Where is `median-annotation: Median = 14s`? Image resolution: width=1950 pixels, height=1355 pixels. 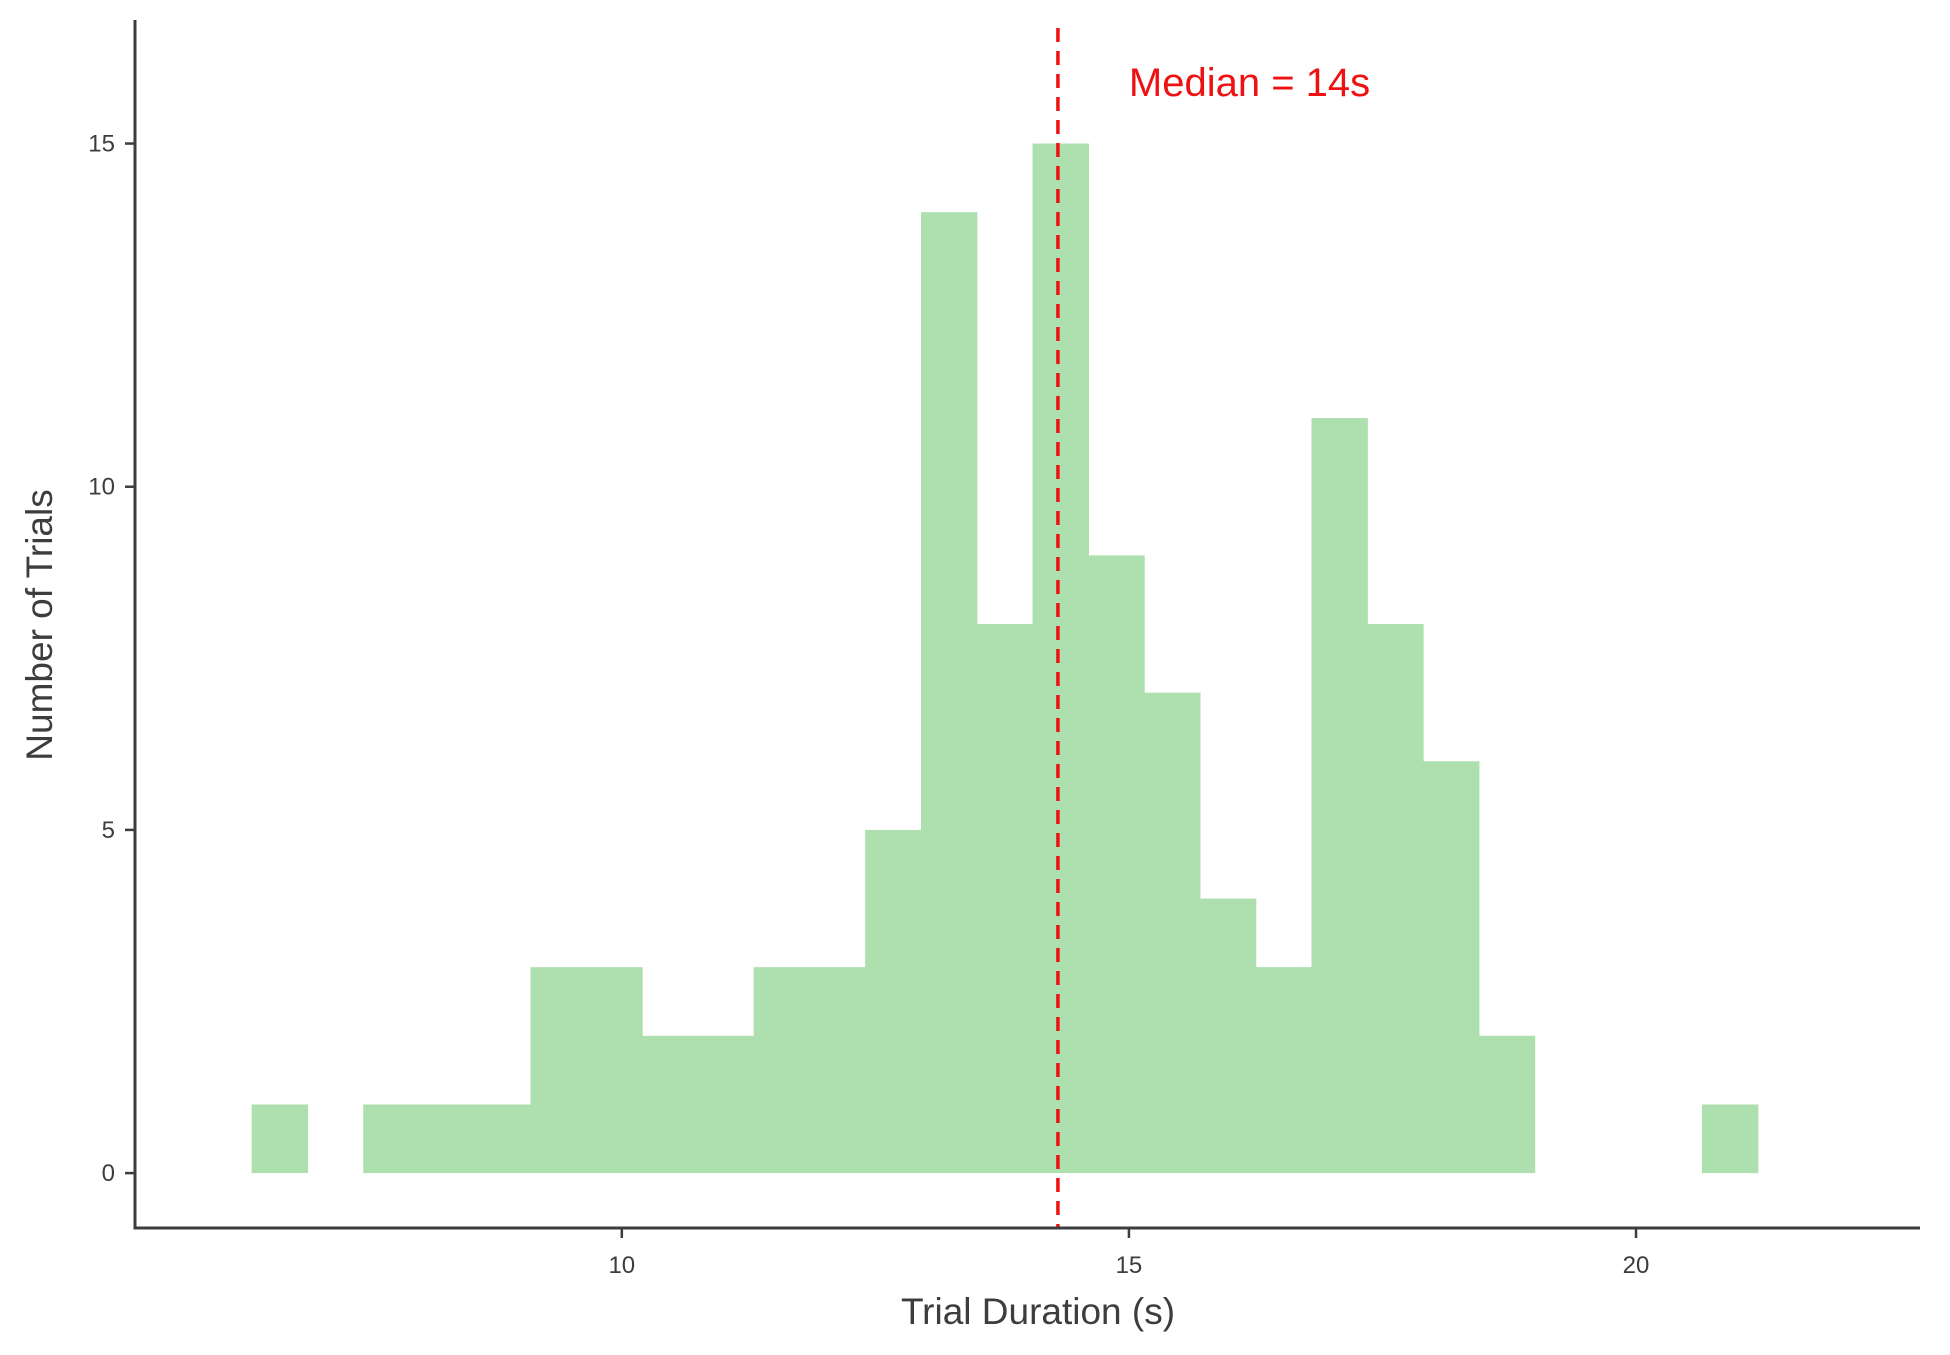 median-annotation: Median = 14s is located at coordinates (1249, 83).